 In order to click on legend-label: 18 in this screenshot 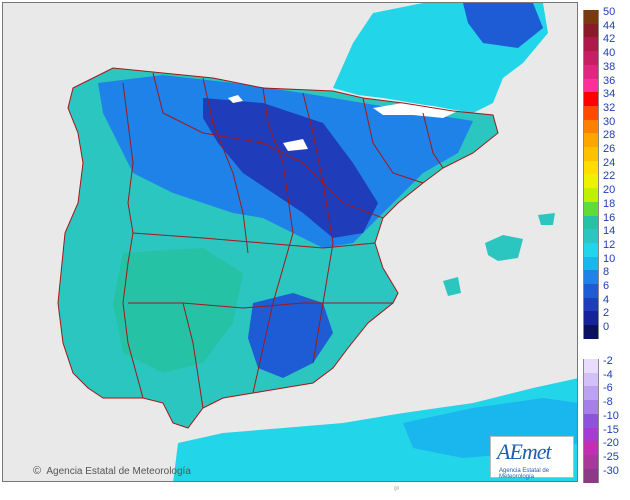, I will do `click(609, 203)`.